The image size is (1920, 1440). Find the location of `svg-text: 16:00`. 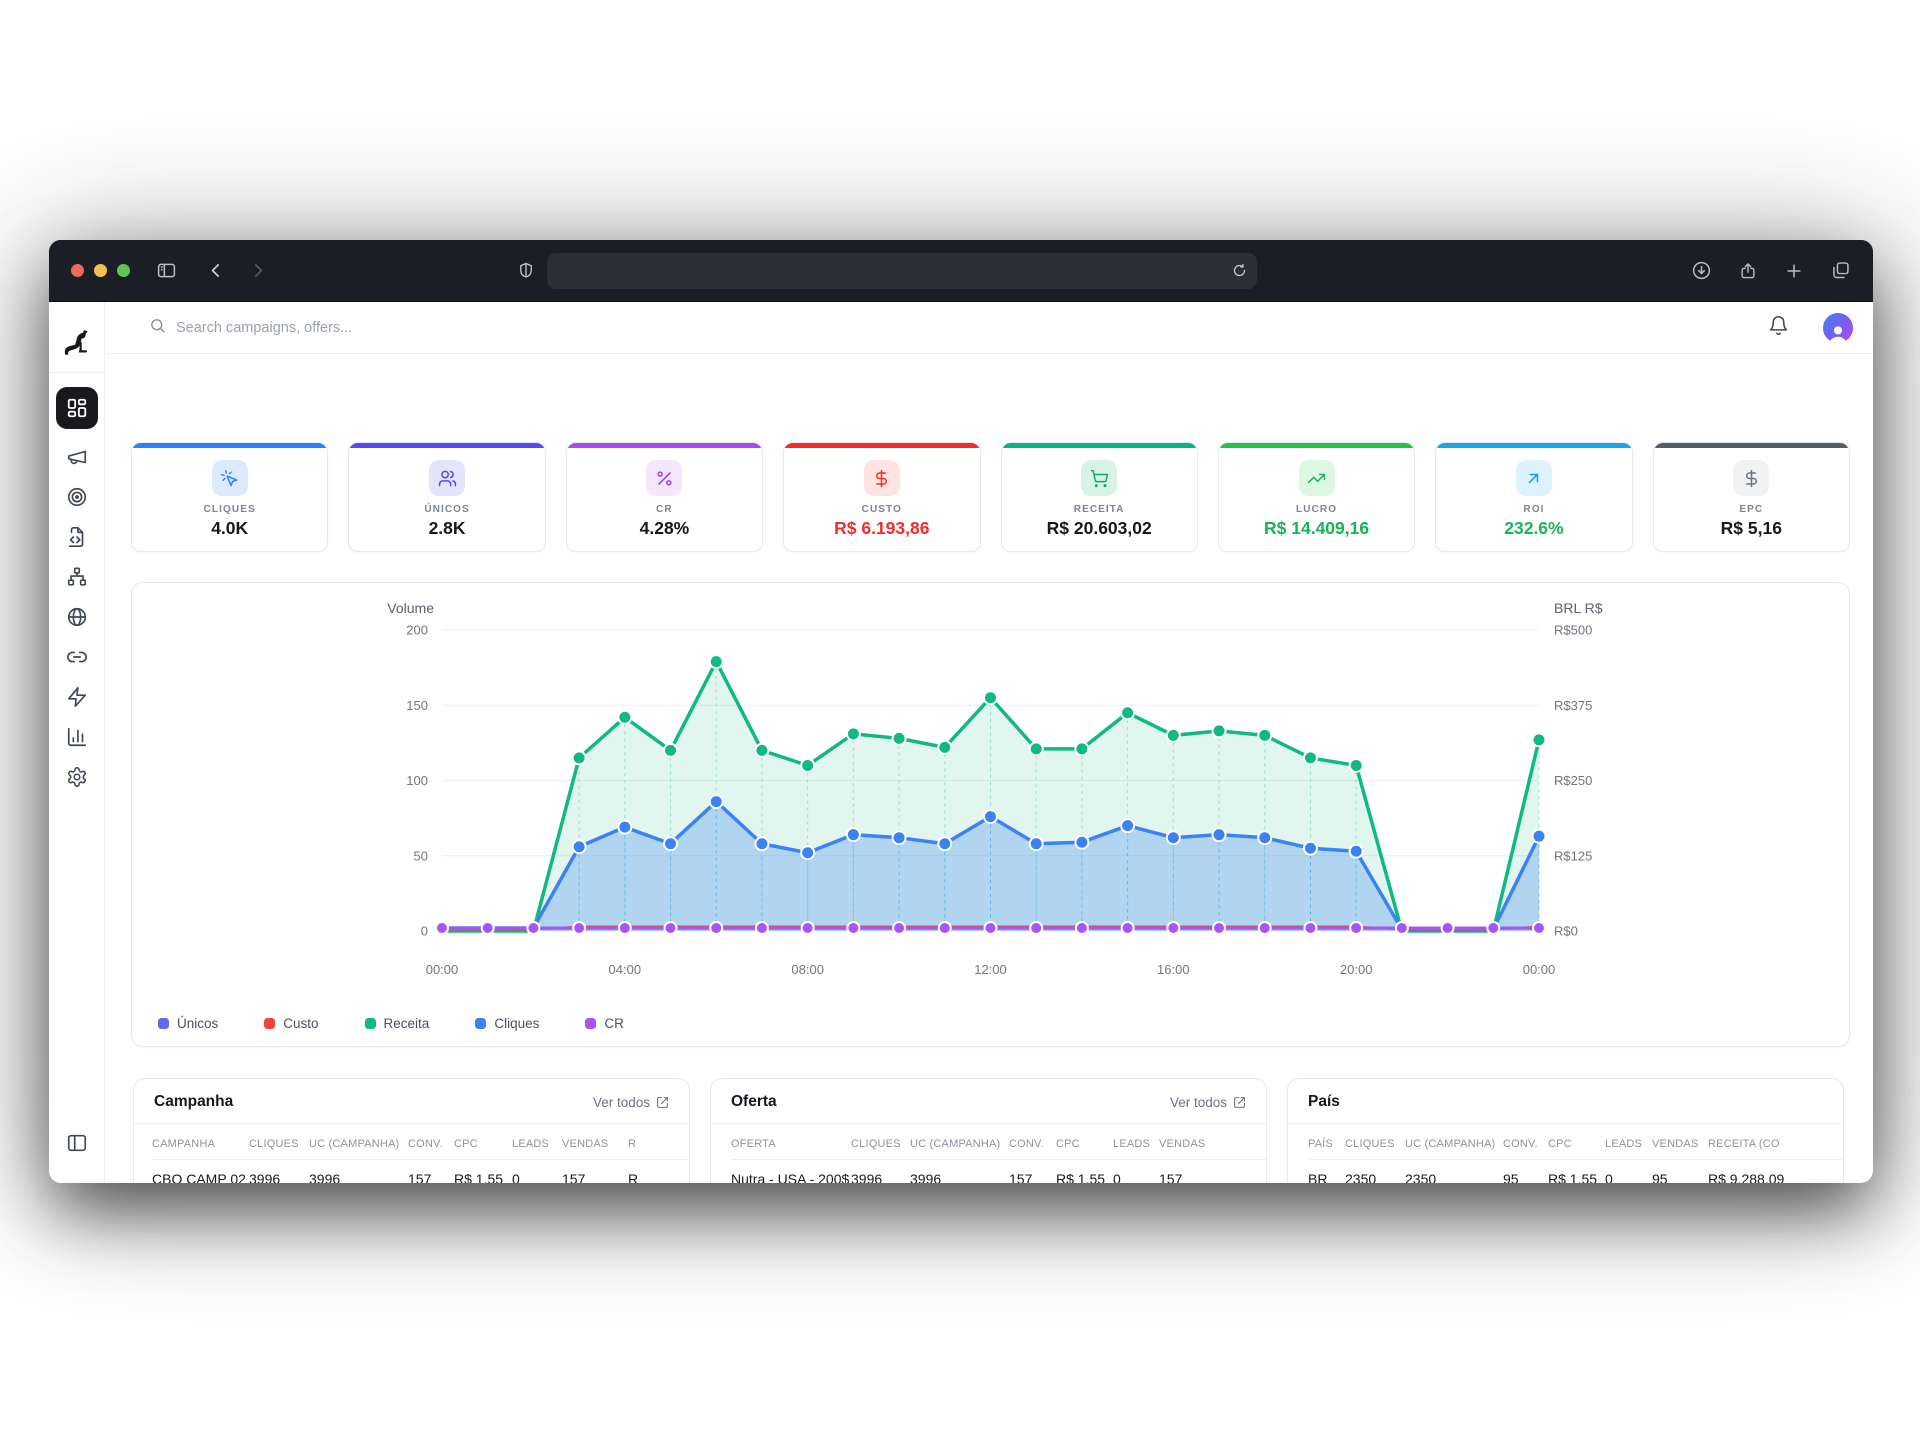

svg-text: 16:00 is located at coordinates (1173, 969).